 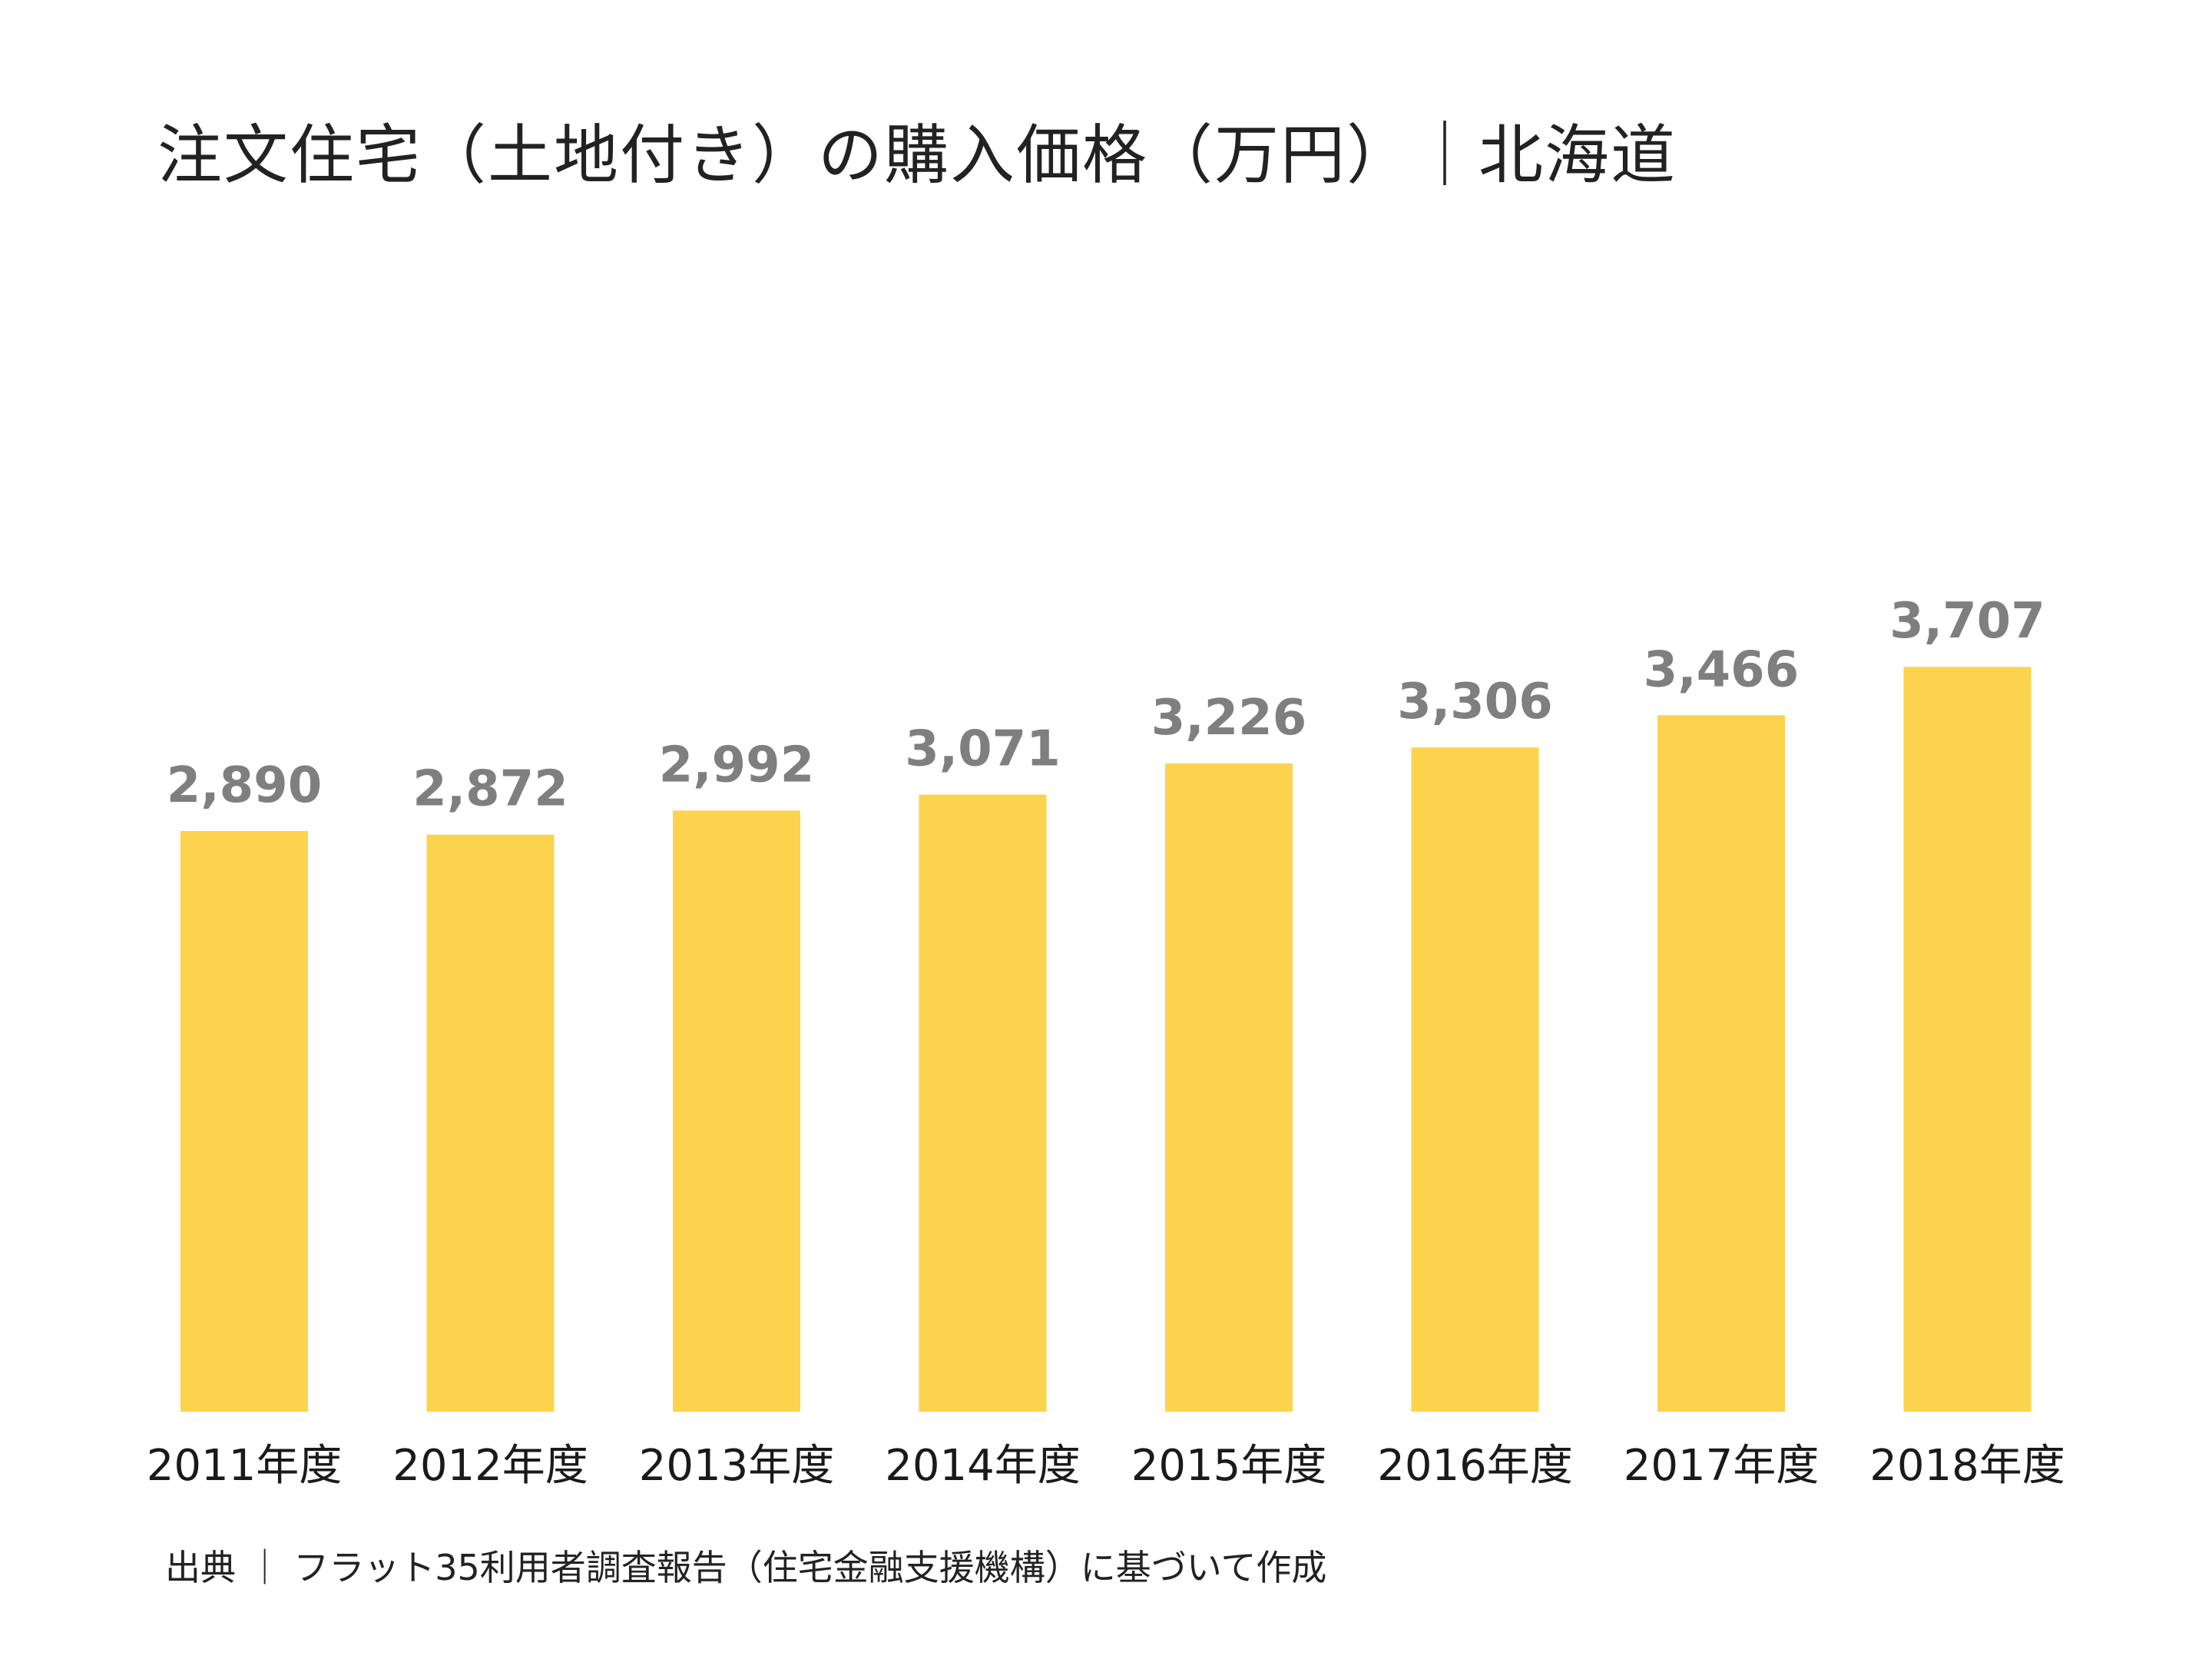 I want to click on category-label-2014年度: 2014年度, so click(x=983, y=1466).